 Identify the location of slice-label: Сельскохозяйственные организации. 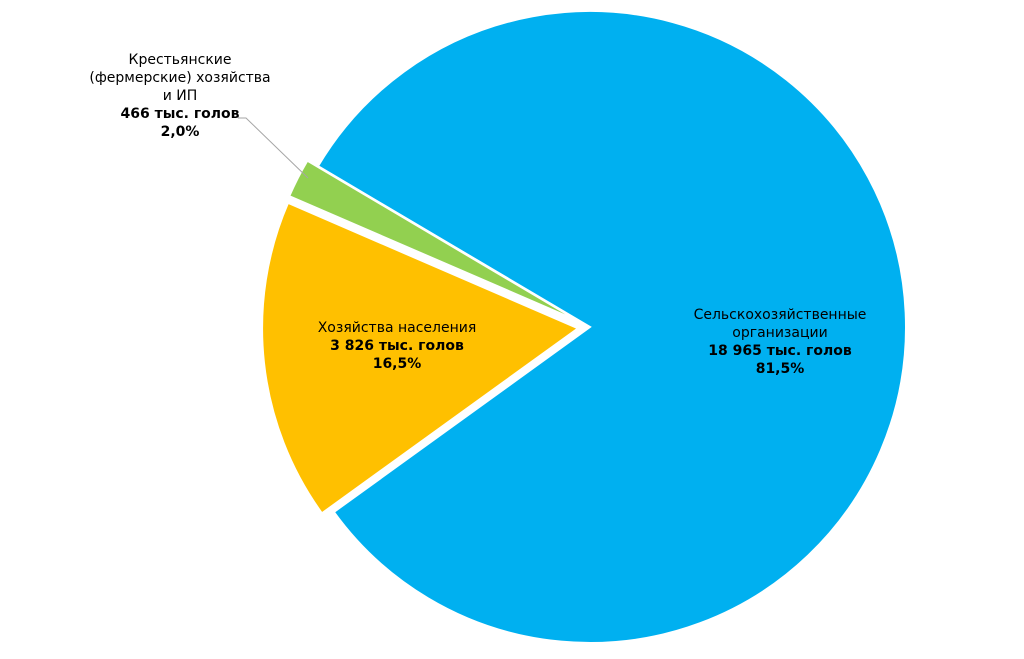
(780, 324).